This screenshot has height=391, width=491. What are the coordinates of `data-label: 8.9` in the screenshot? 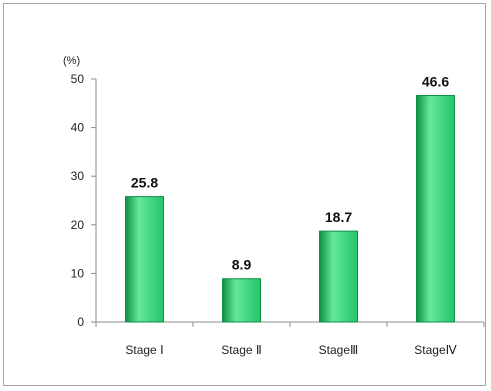 It's located at (242, 265).